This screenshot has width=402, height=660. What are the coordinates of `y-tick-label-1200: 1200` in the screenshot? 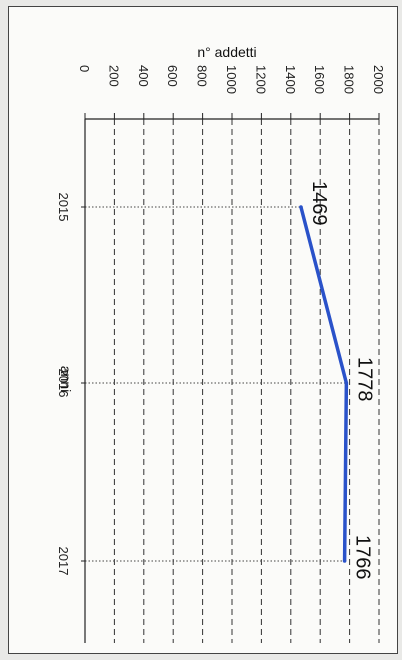 It's located at (260, 79).